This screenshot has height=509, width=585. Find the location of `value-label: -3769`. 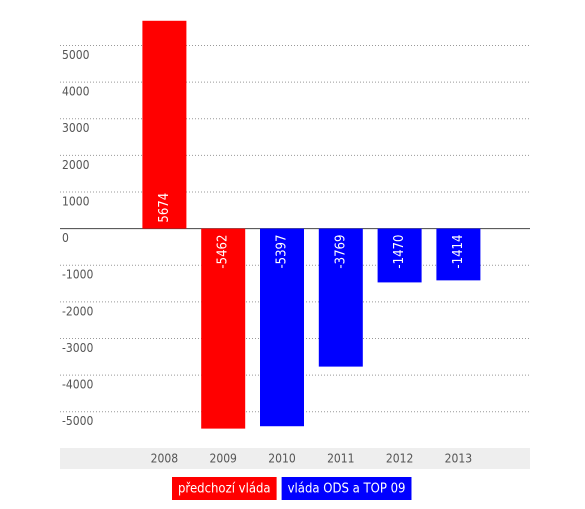

value-label: -3769 is located at coordinates (340, 252).